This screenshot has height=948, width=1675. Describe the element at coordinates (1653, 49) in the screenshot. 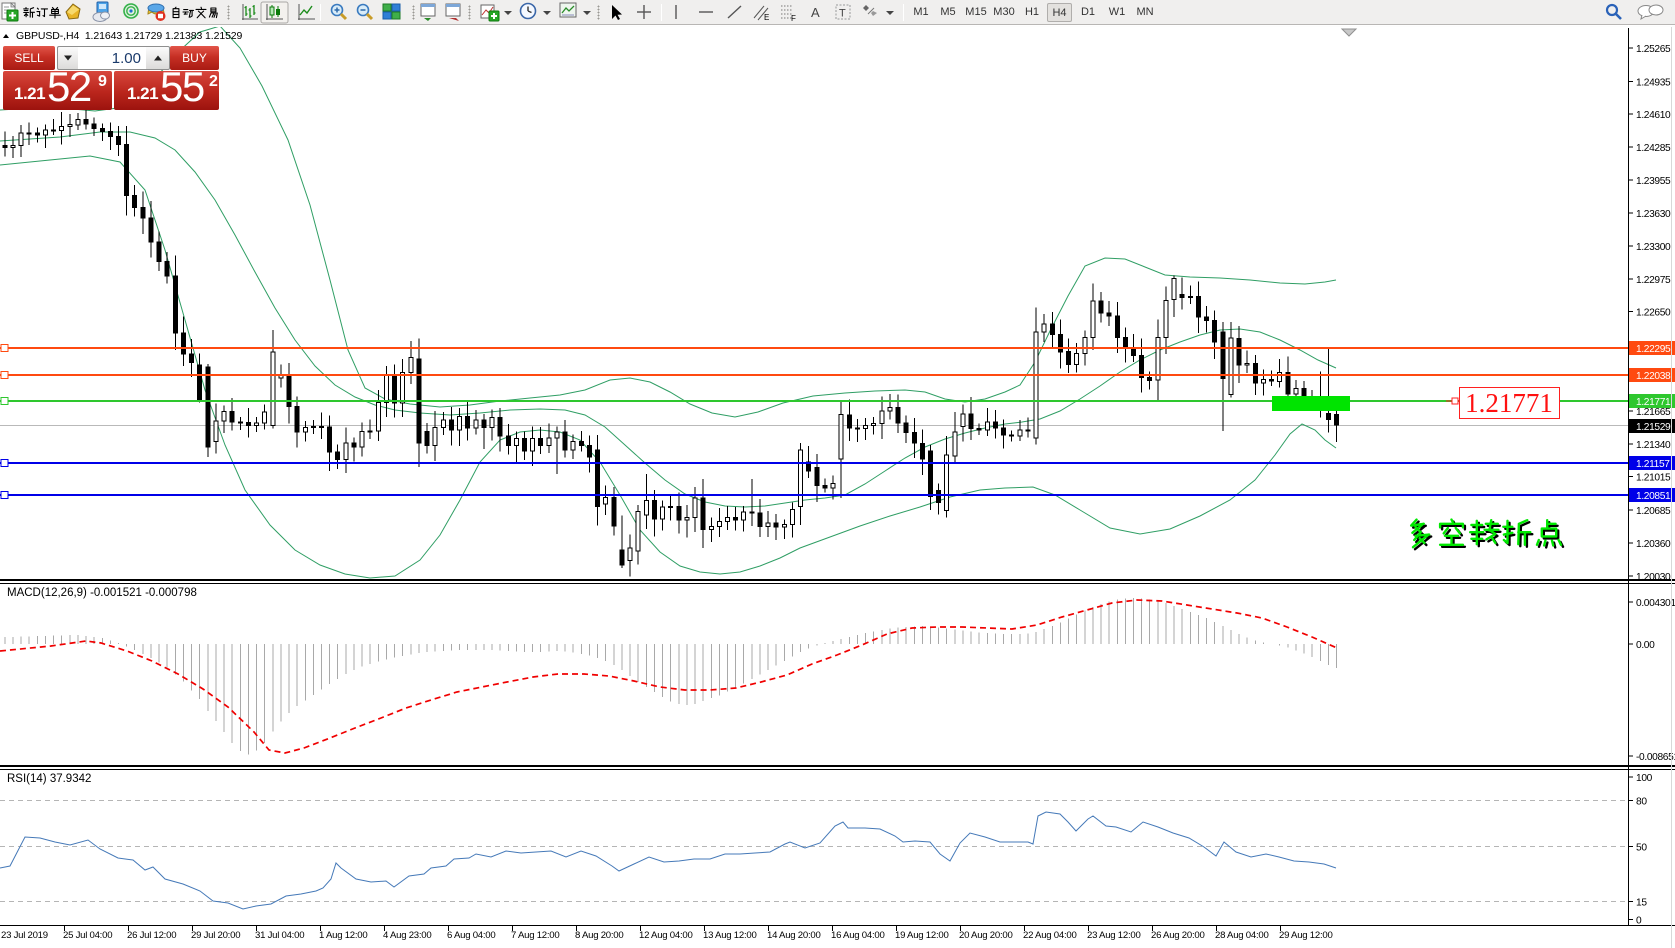

I see `svg-text: 1.25265` at that location.